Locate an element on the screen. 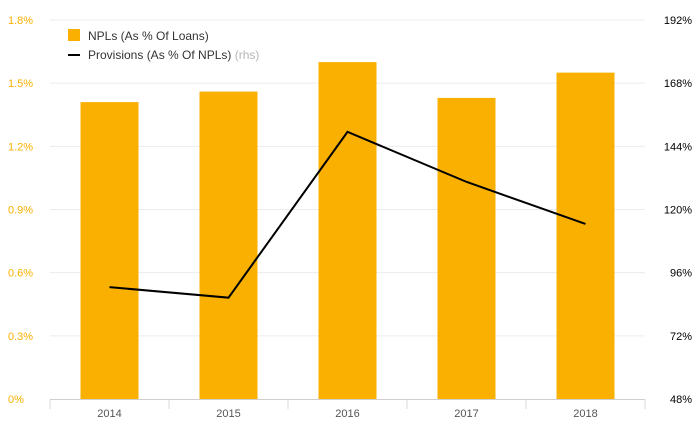 The image size is (700, 438). legend-label-npls: NPLs (As % Of Loans) is located at coordinates (148, 36).